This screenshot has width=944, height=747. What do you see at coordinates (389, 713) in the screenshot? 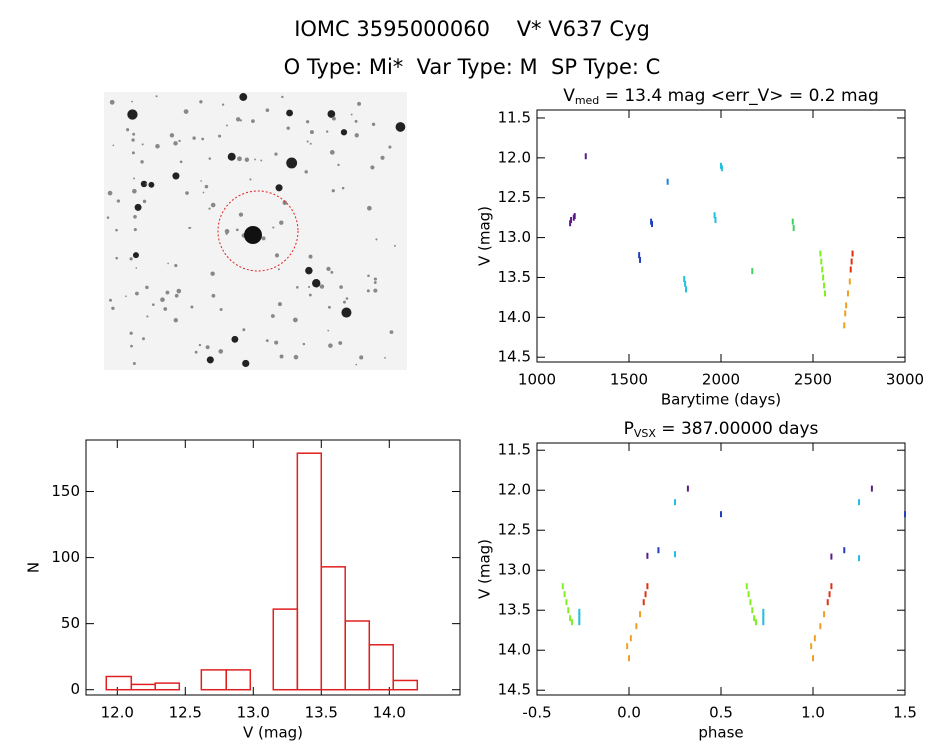
I see `x-tick-label: 14.0` at bounding box center [389, 713].